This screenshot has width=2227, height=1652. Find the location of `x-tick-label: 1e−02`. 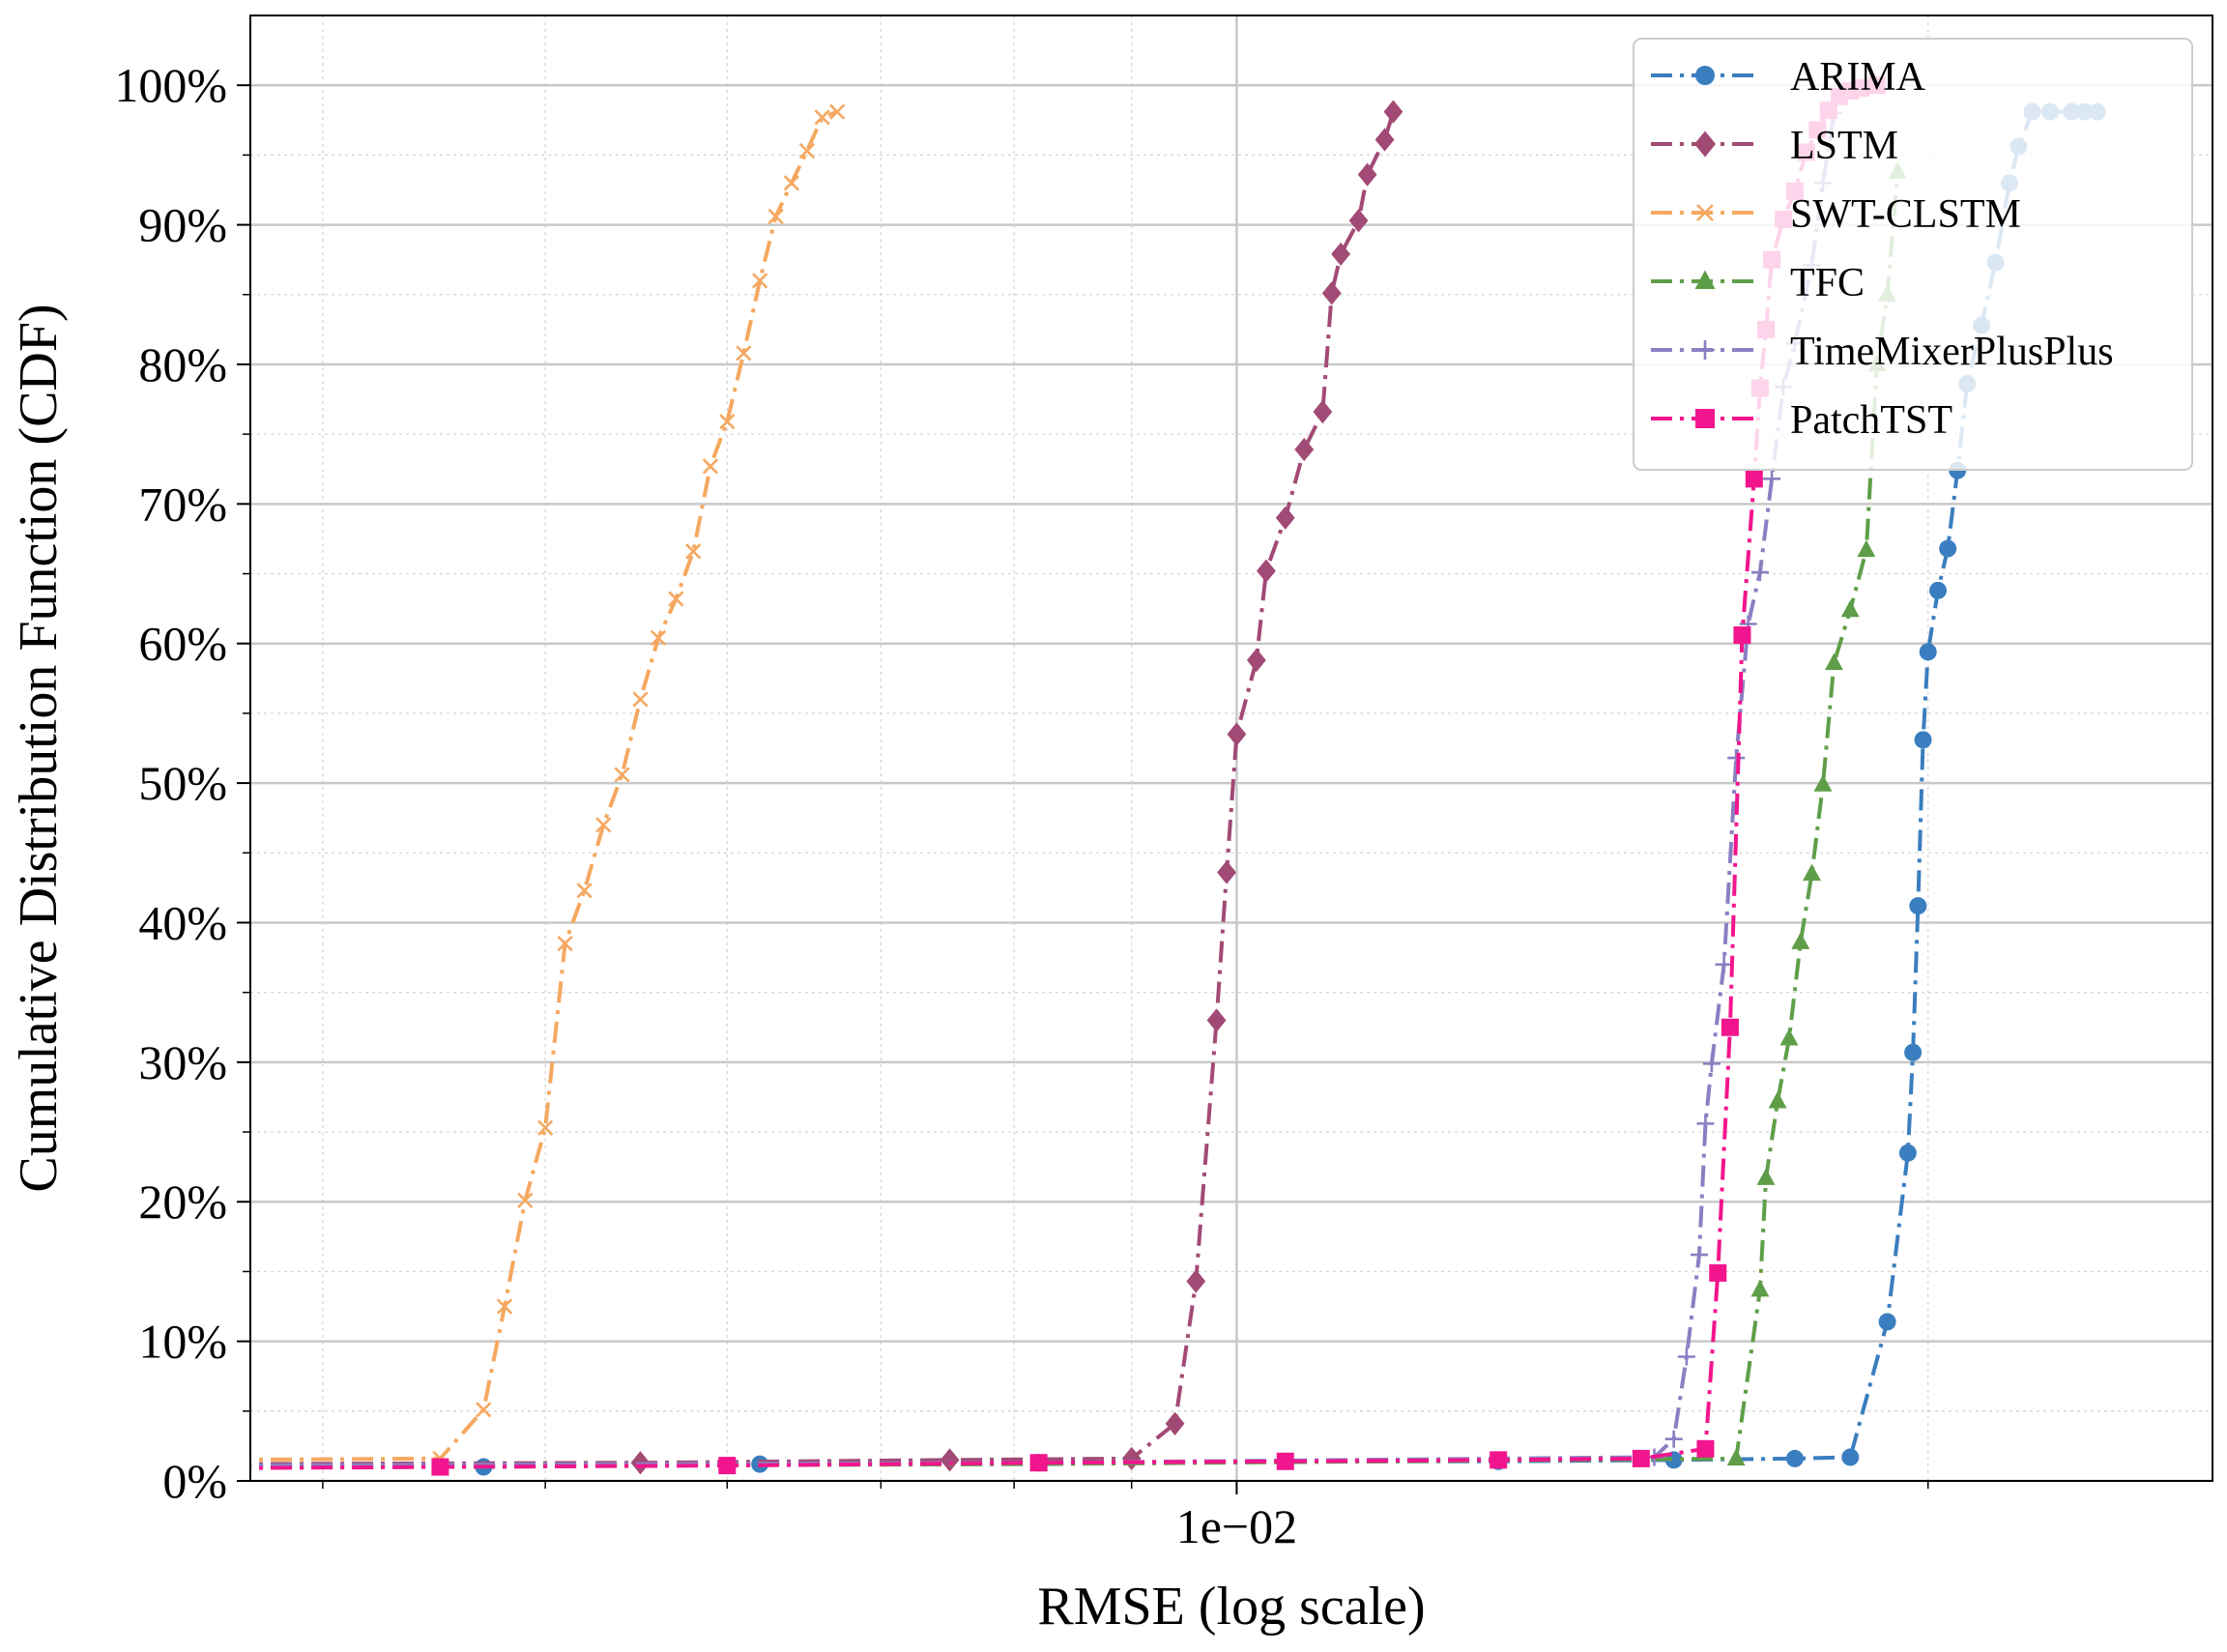

x-tick-label: 1e−02 is located at coordinates (1237, 1526).